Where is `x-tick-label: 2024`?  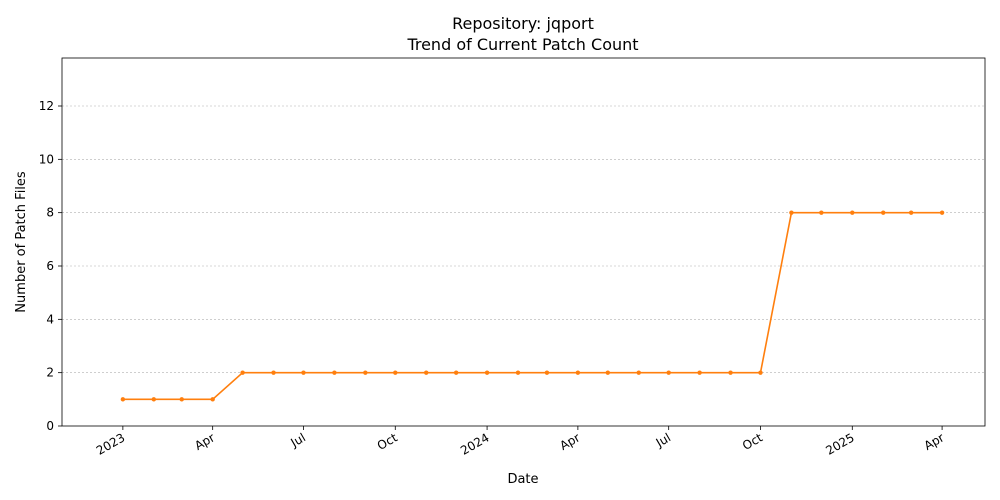 x-tick-label: 2024 is located at coordinates (474, 443).